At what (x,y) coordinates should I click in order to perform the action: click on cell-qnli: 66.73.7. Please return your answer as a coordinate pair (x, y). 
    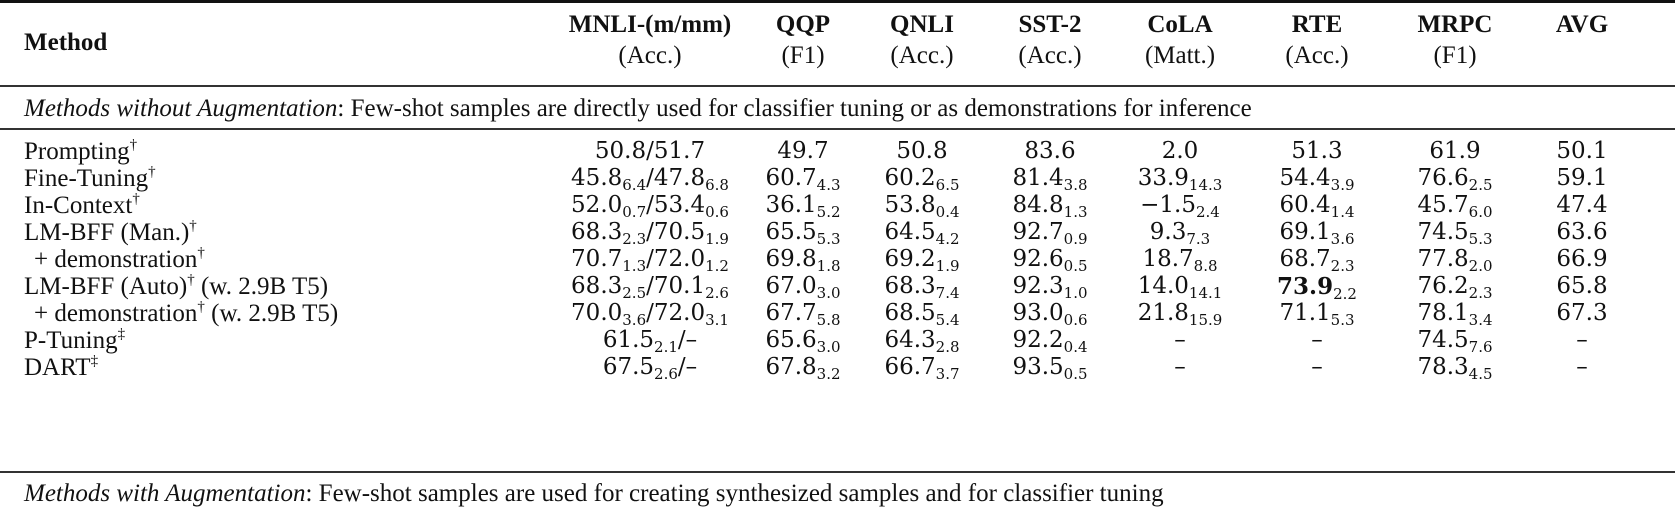
    Looking at the image, I should click on (922, 368).